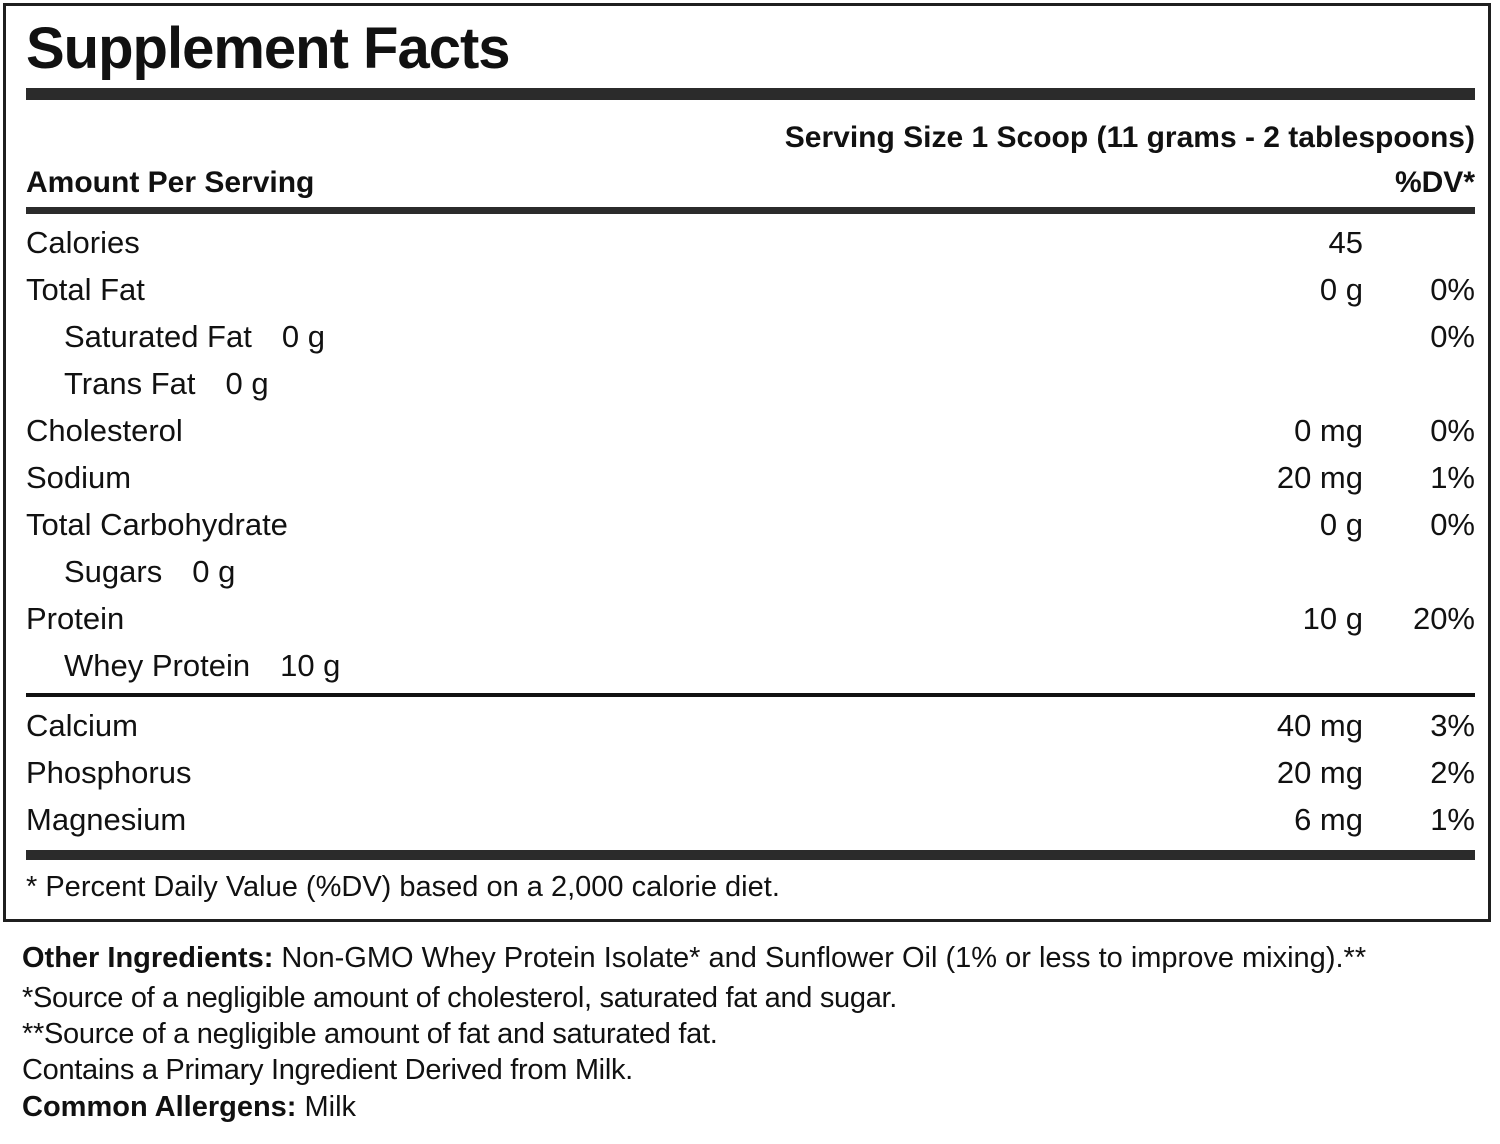 The height and width of the screenshot is (1144, 1500). Describe the element at coordinates (85, 289) in the screenshot. I see `nutrient-label: Total Fat` at that location.